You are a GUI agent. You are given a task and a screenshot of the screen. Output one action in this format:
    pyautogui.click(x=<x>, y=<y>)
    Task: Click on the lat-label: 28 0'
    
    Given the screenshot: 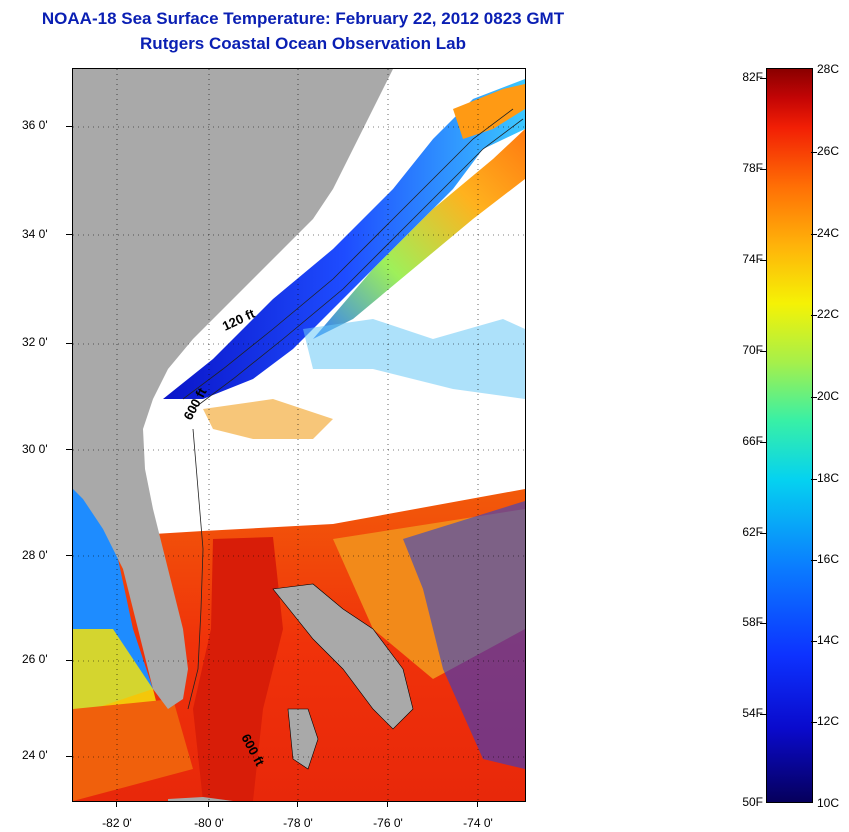 What is the action you would take?
    pyautogui.click(x=35, y=555)
    